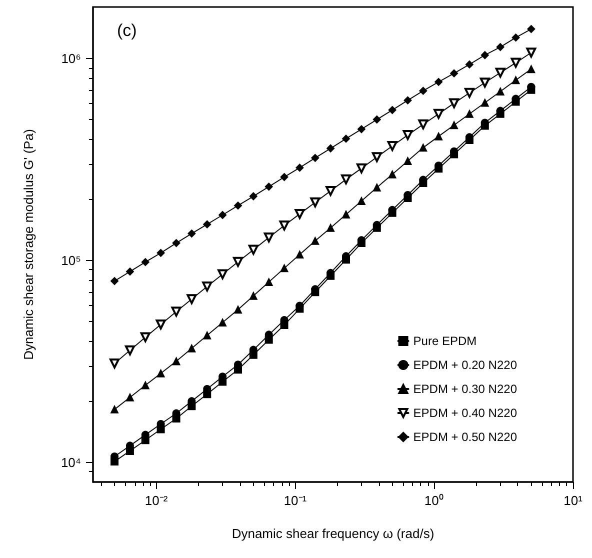  What do you see at coordinates (465, 389) in the screenshot?
I see `legend-label: EPDM + 0.30 N220` at bounding box center [465, 389].